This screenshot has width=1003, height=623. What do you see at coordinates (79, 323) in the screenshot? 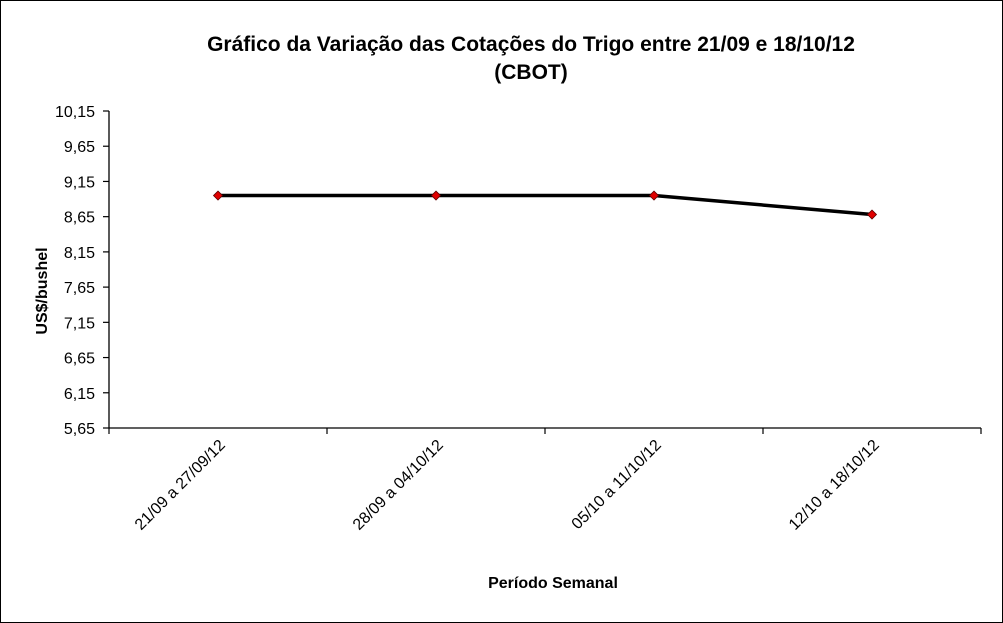
I see `y-tick-label: 7,15` at bounding box center [79, 323].